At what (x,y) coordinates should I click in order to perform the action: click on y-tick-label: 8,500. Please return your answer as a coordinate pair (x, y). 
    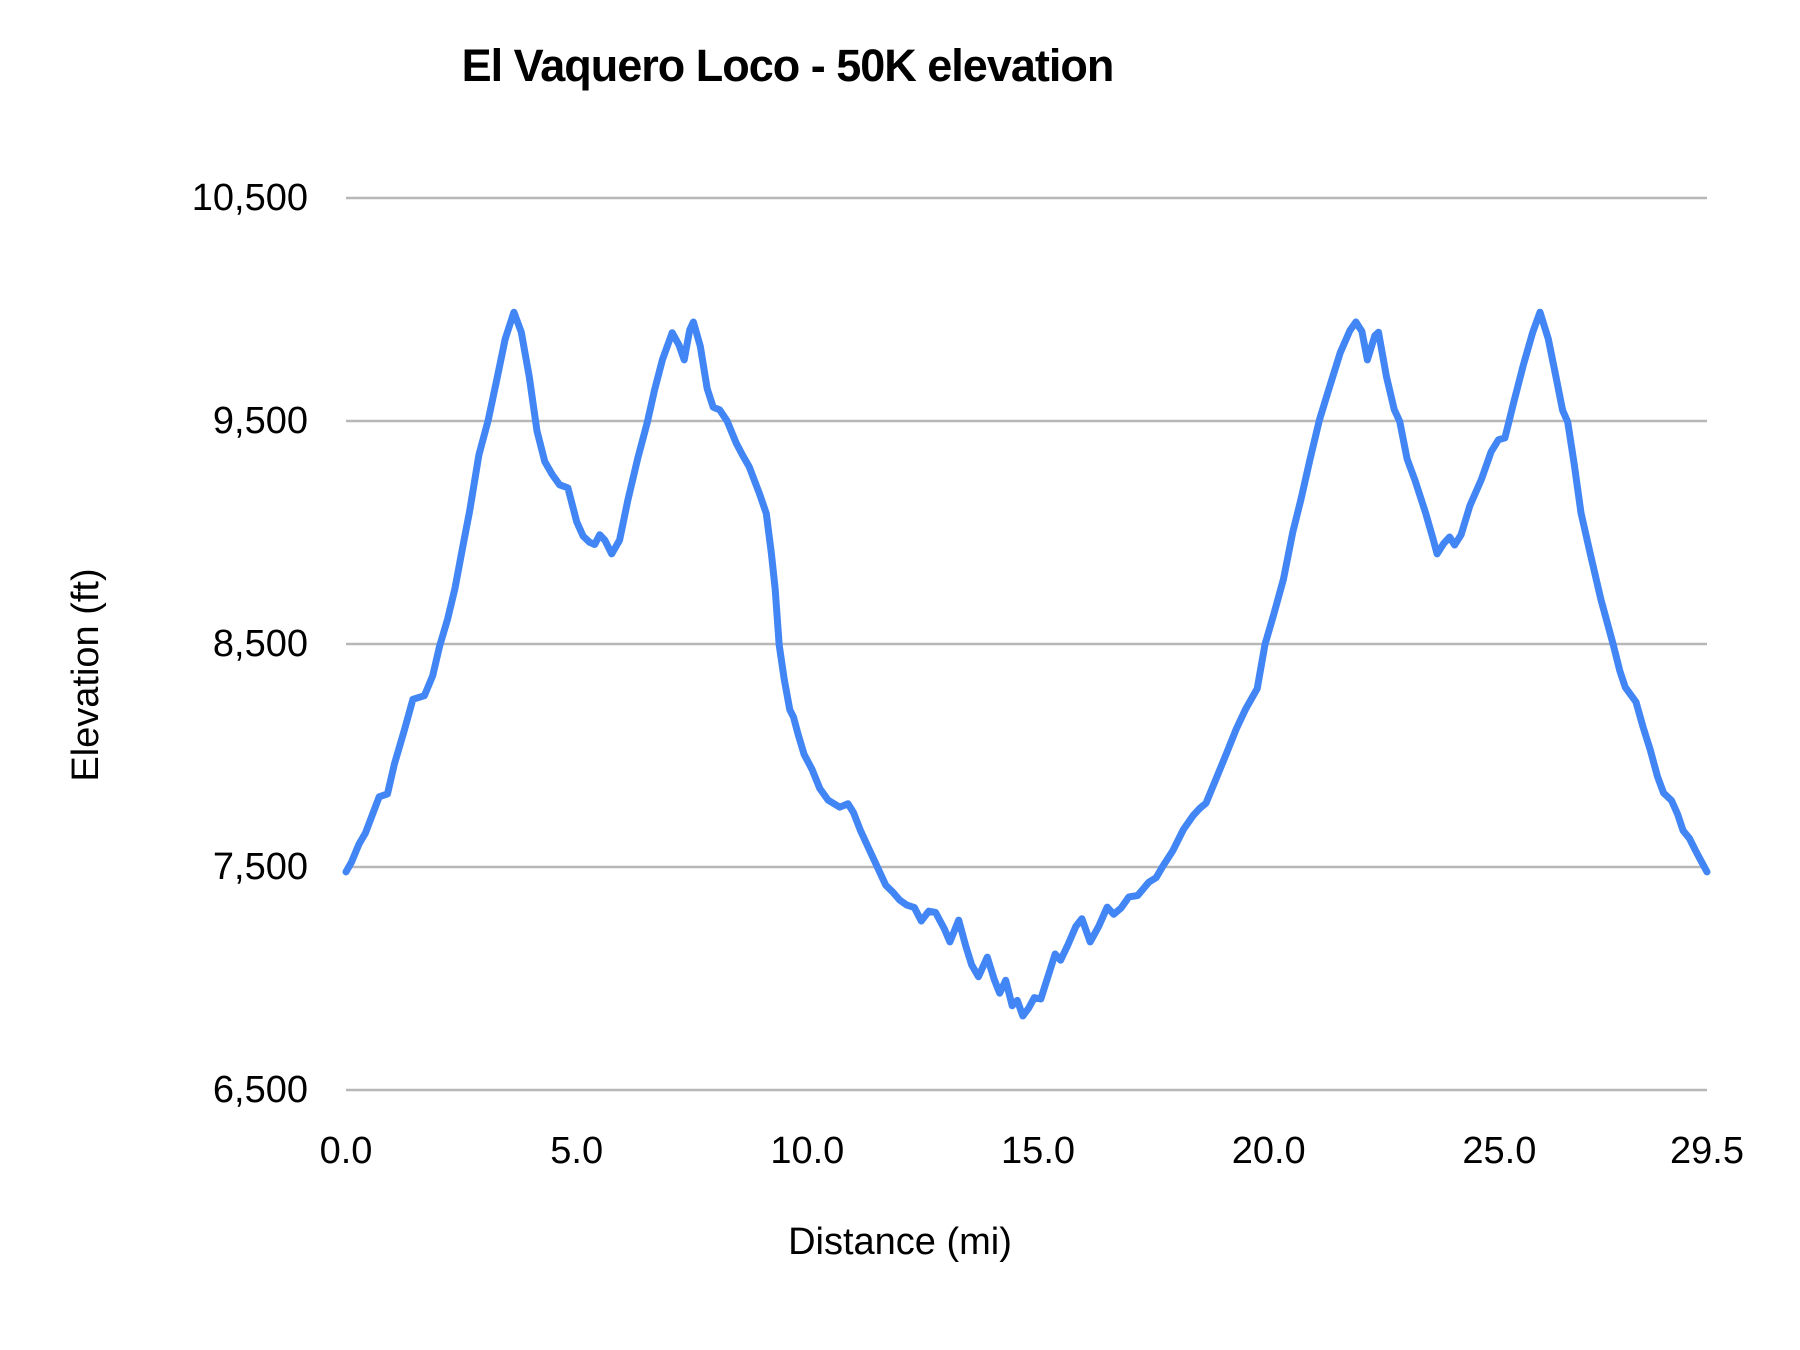
    Looking at the image, I should click on (260, 644).